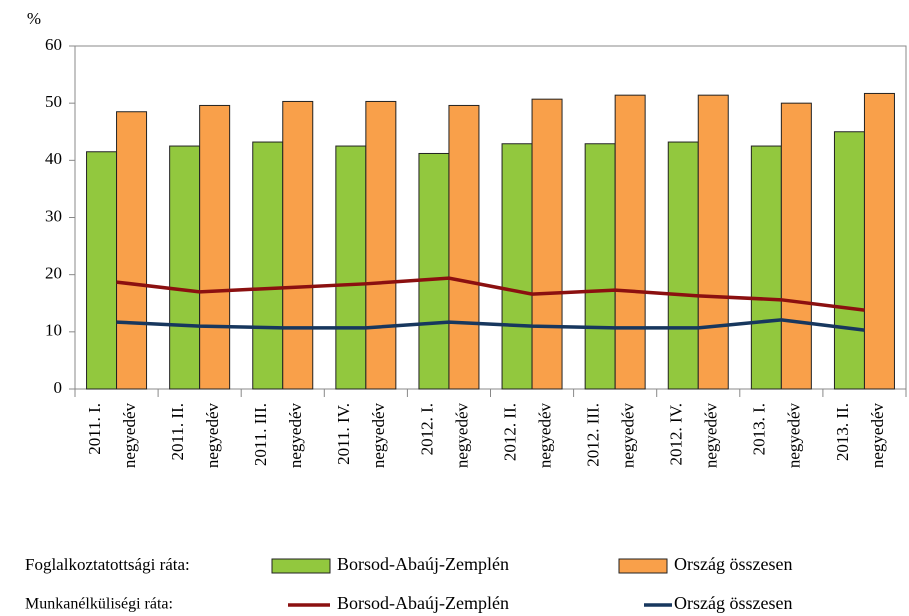 The image size is (909, 616). I want to click on x-tick-label: 2012. IV., so click(676, 434).